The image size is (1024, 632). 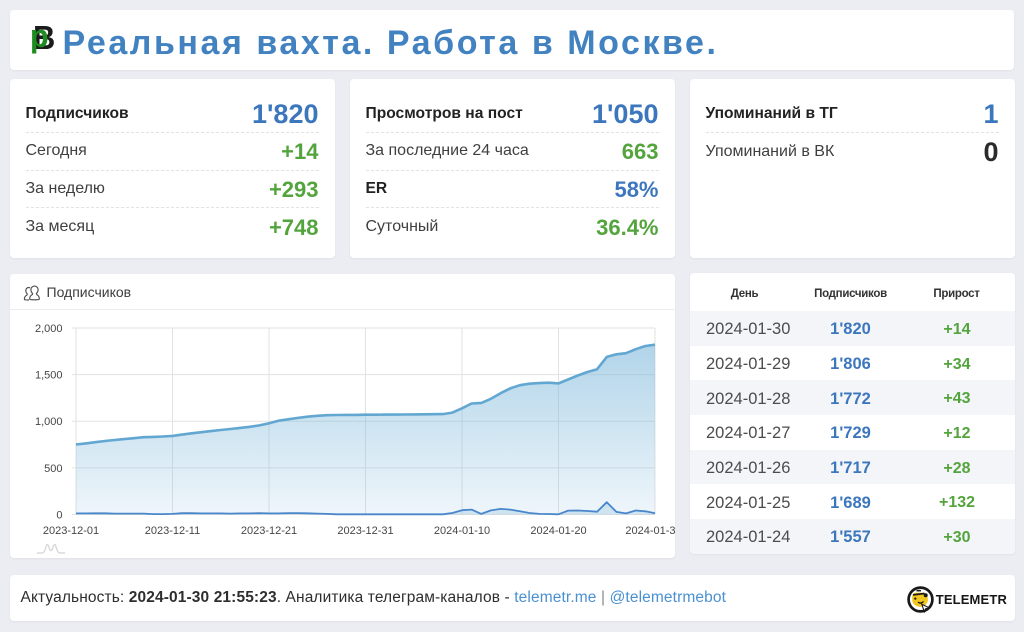 What do you see at coordinates (462, 531) in the screenshot?
I see `svg-text: 2024-01-10` at bounding box center [462, 531].